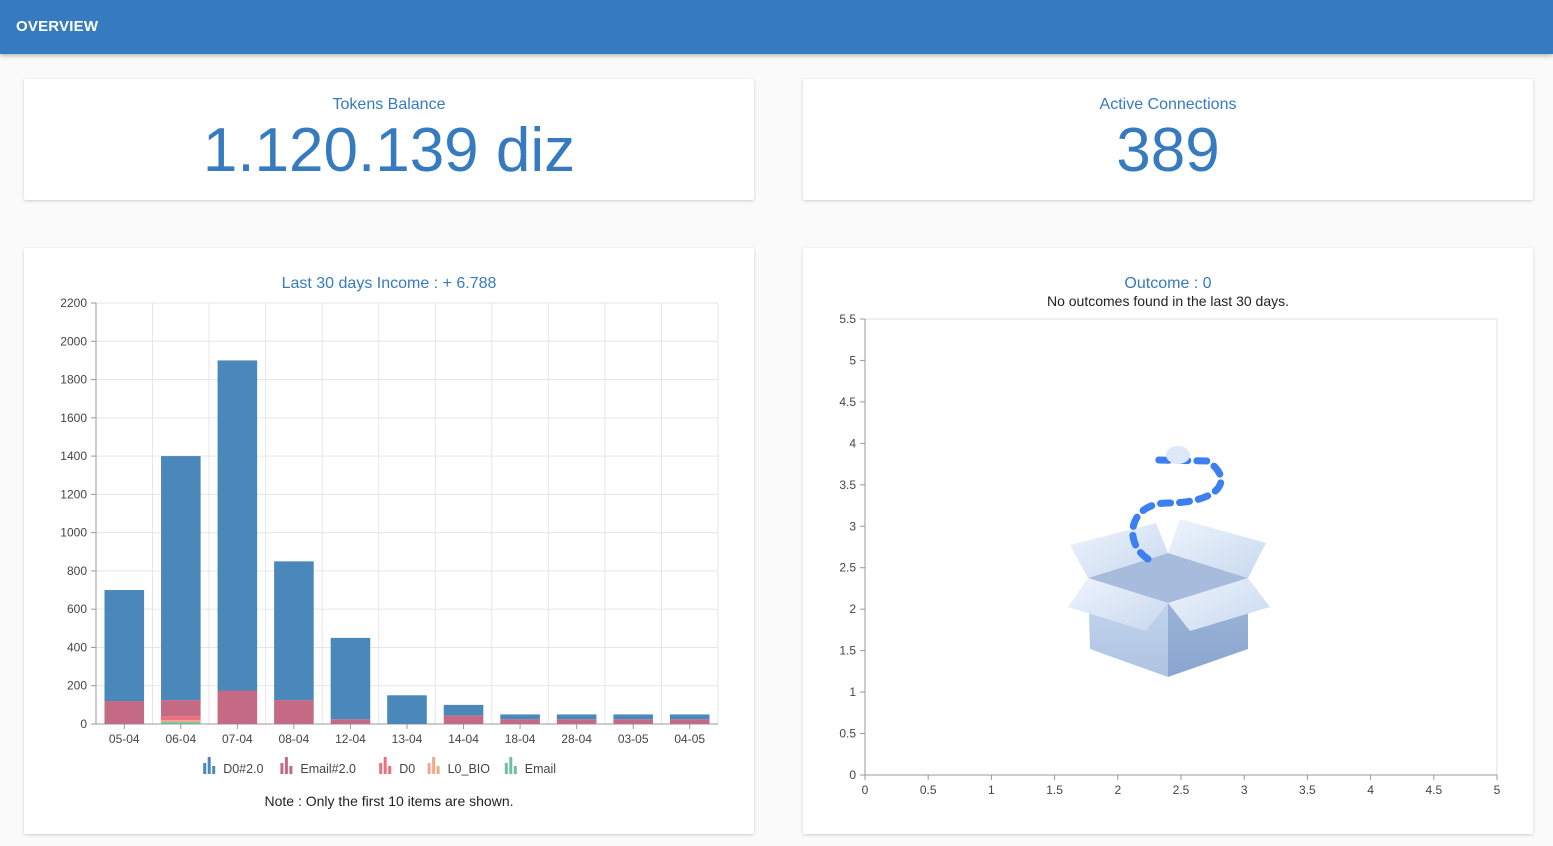 The height and width of the screenshot is (846, 1553). I want to click on bar-D0#2.0-18-04, so click(520, 717).